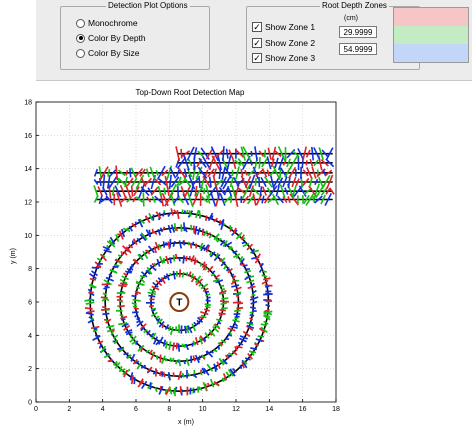  Describe the element at coordinates (111, 38) in the screenshot. I see `color-by-depth-radio: Color By Depth` at that location.